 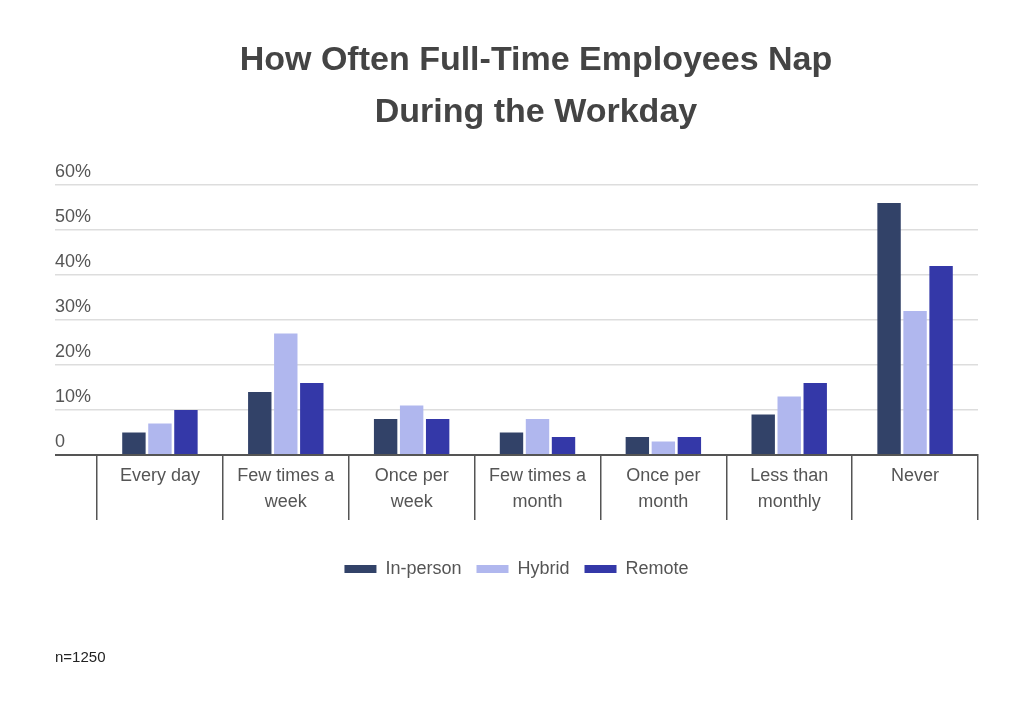 I want to click on legend-label: In-person, so click(x=423, y=567).